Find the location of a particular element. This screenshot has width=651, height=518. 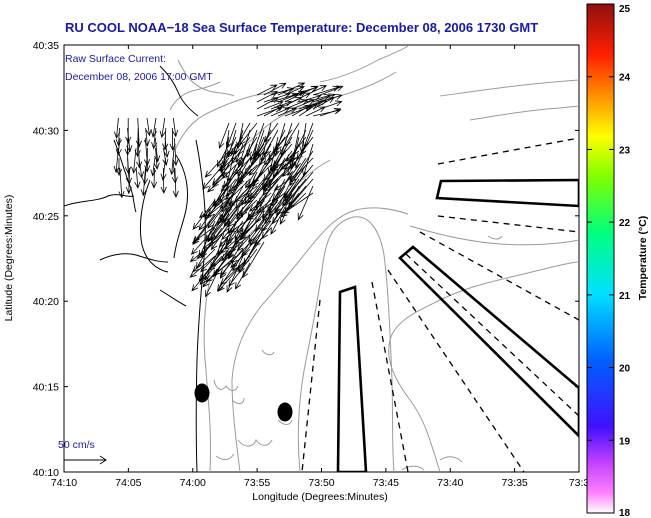

annotation-line-1: Raw Surface Current: is located at coordinates (115, 59).